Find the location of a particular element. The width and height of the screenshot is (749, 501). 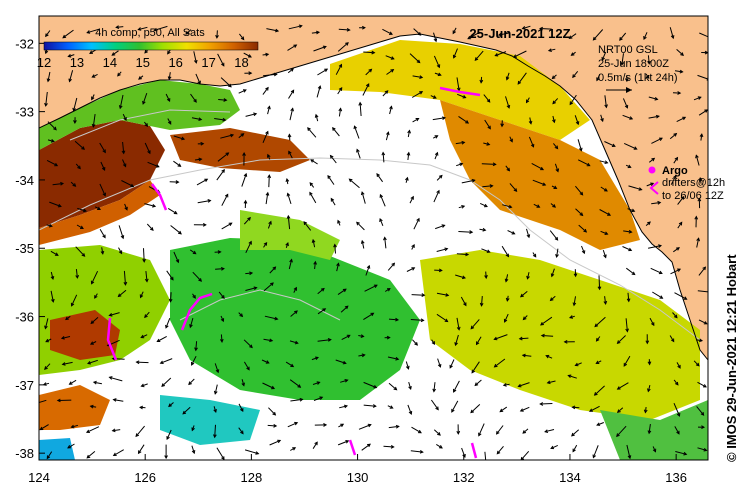

colorbar-tick-label: 13 is located at coordinates (77, 62).